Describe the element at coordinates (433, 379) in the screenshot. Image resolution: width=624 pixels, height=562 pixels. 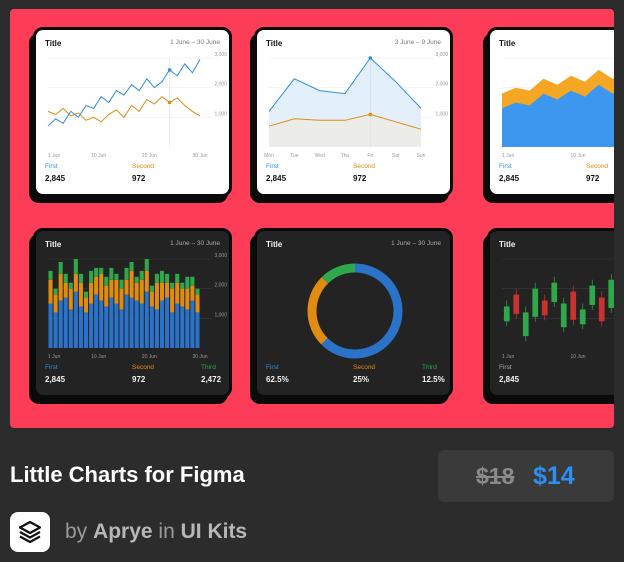
I see `legend-value: 12.5%` at that location.